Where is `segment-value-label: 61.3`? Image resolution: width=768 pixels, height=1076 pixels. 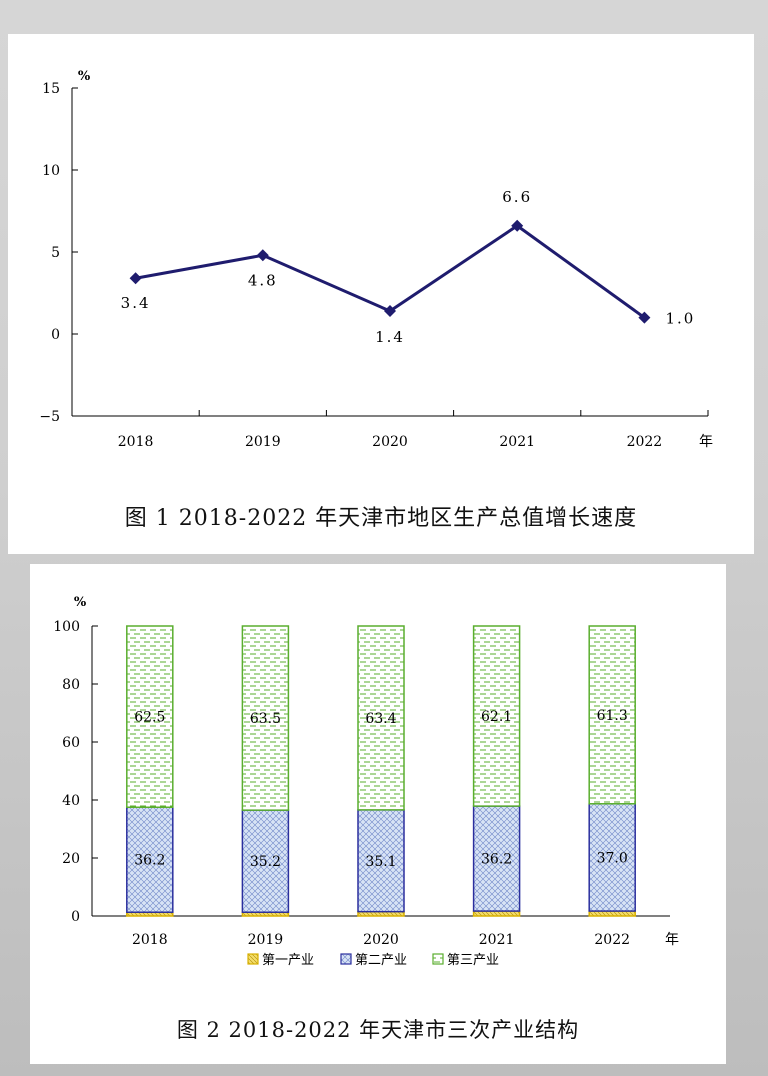
segment-value-label: 61.3 is located at coordinates (612, 716).